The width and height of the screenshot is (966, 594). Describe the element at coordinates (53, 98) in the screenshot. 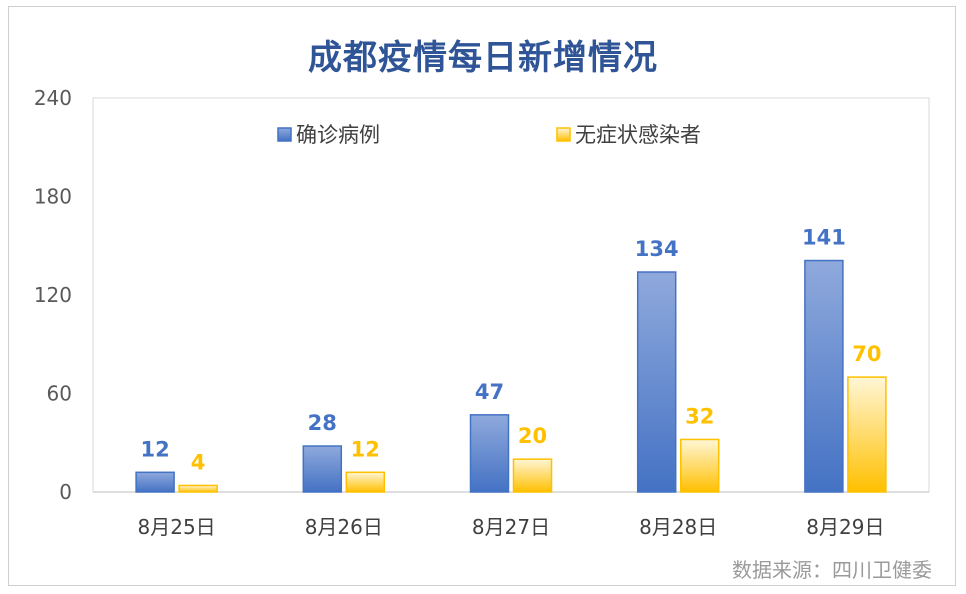

I see `y-tick-label: 240` at that location.